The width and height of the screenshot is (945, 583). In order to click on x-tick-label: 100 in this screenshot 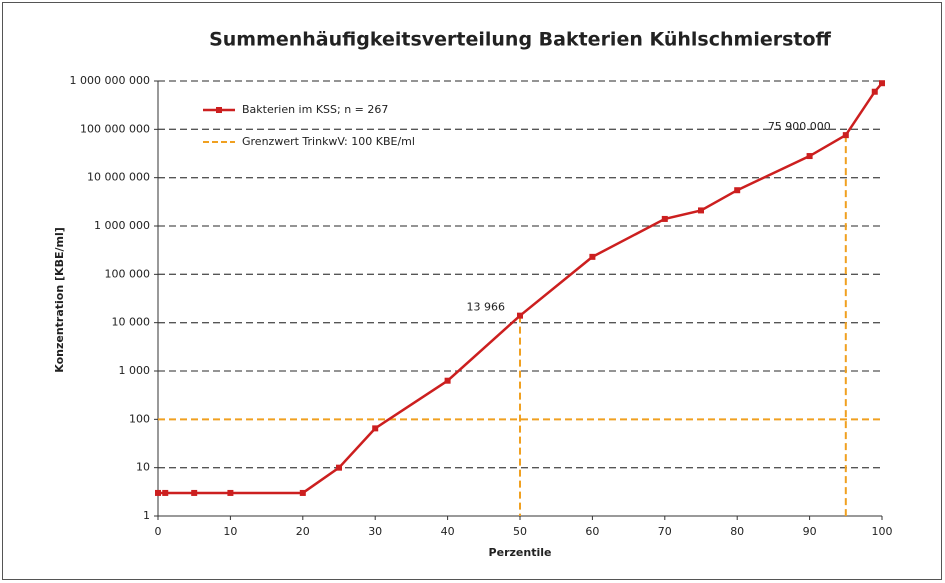, I will do `click(882, 531)`.